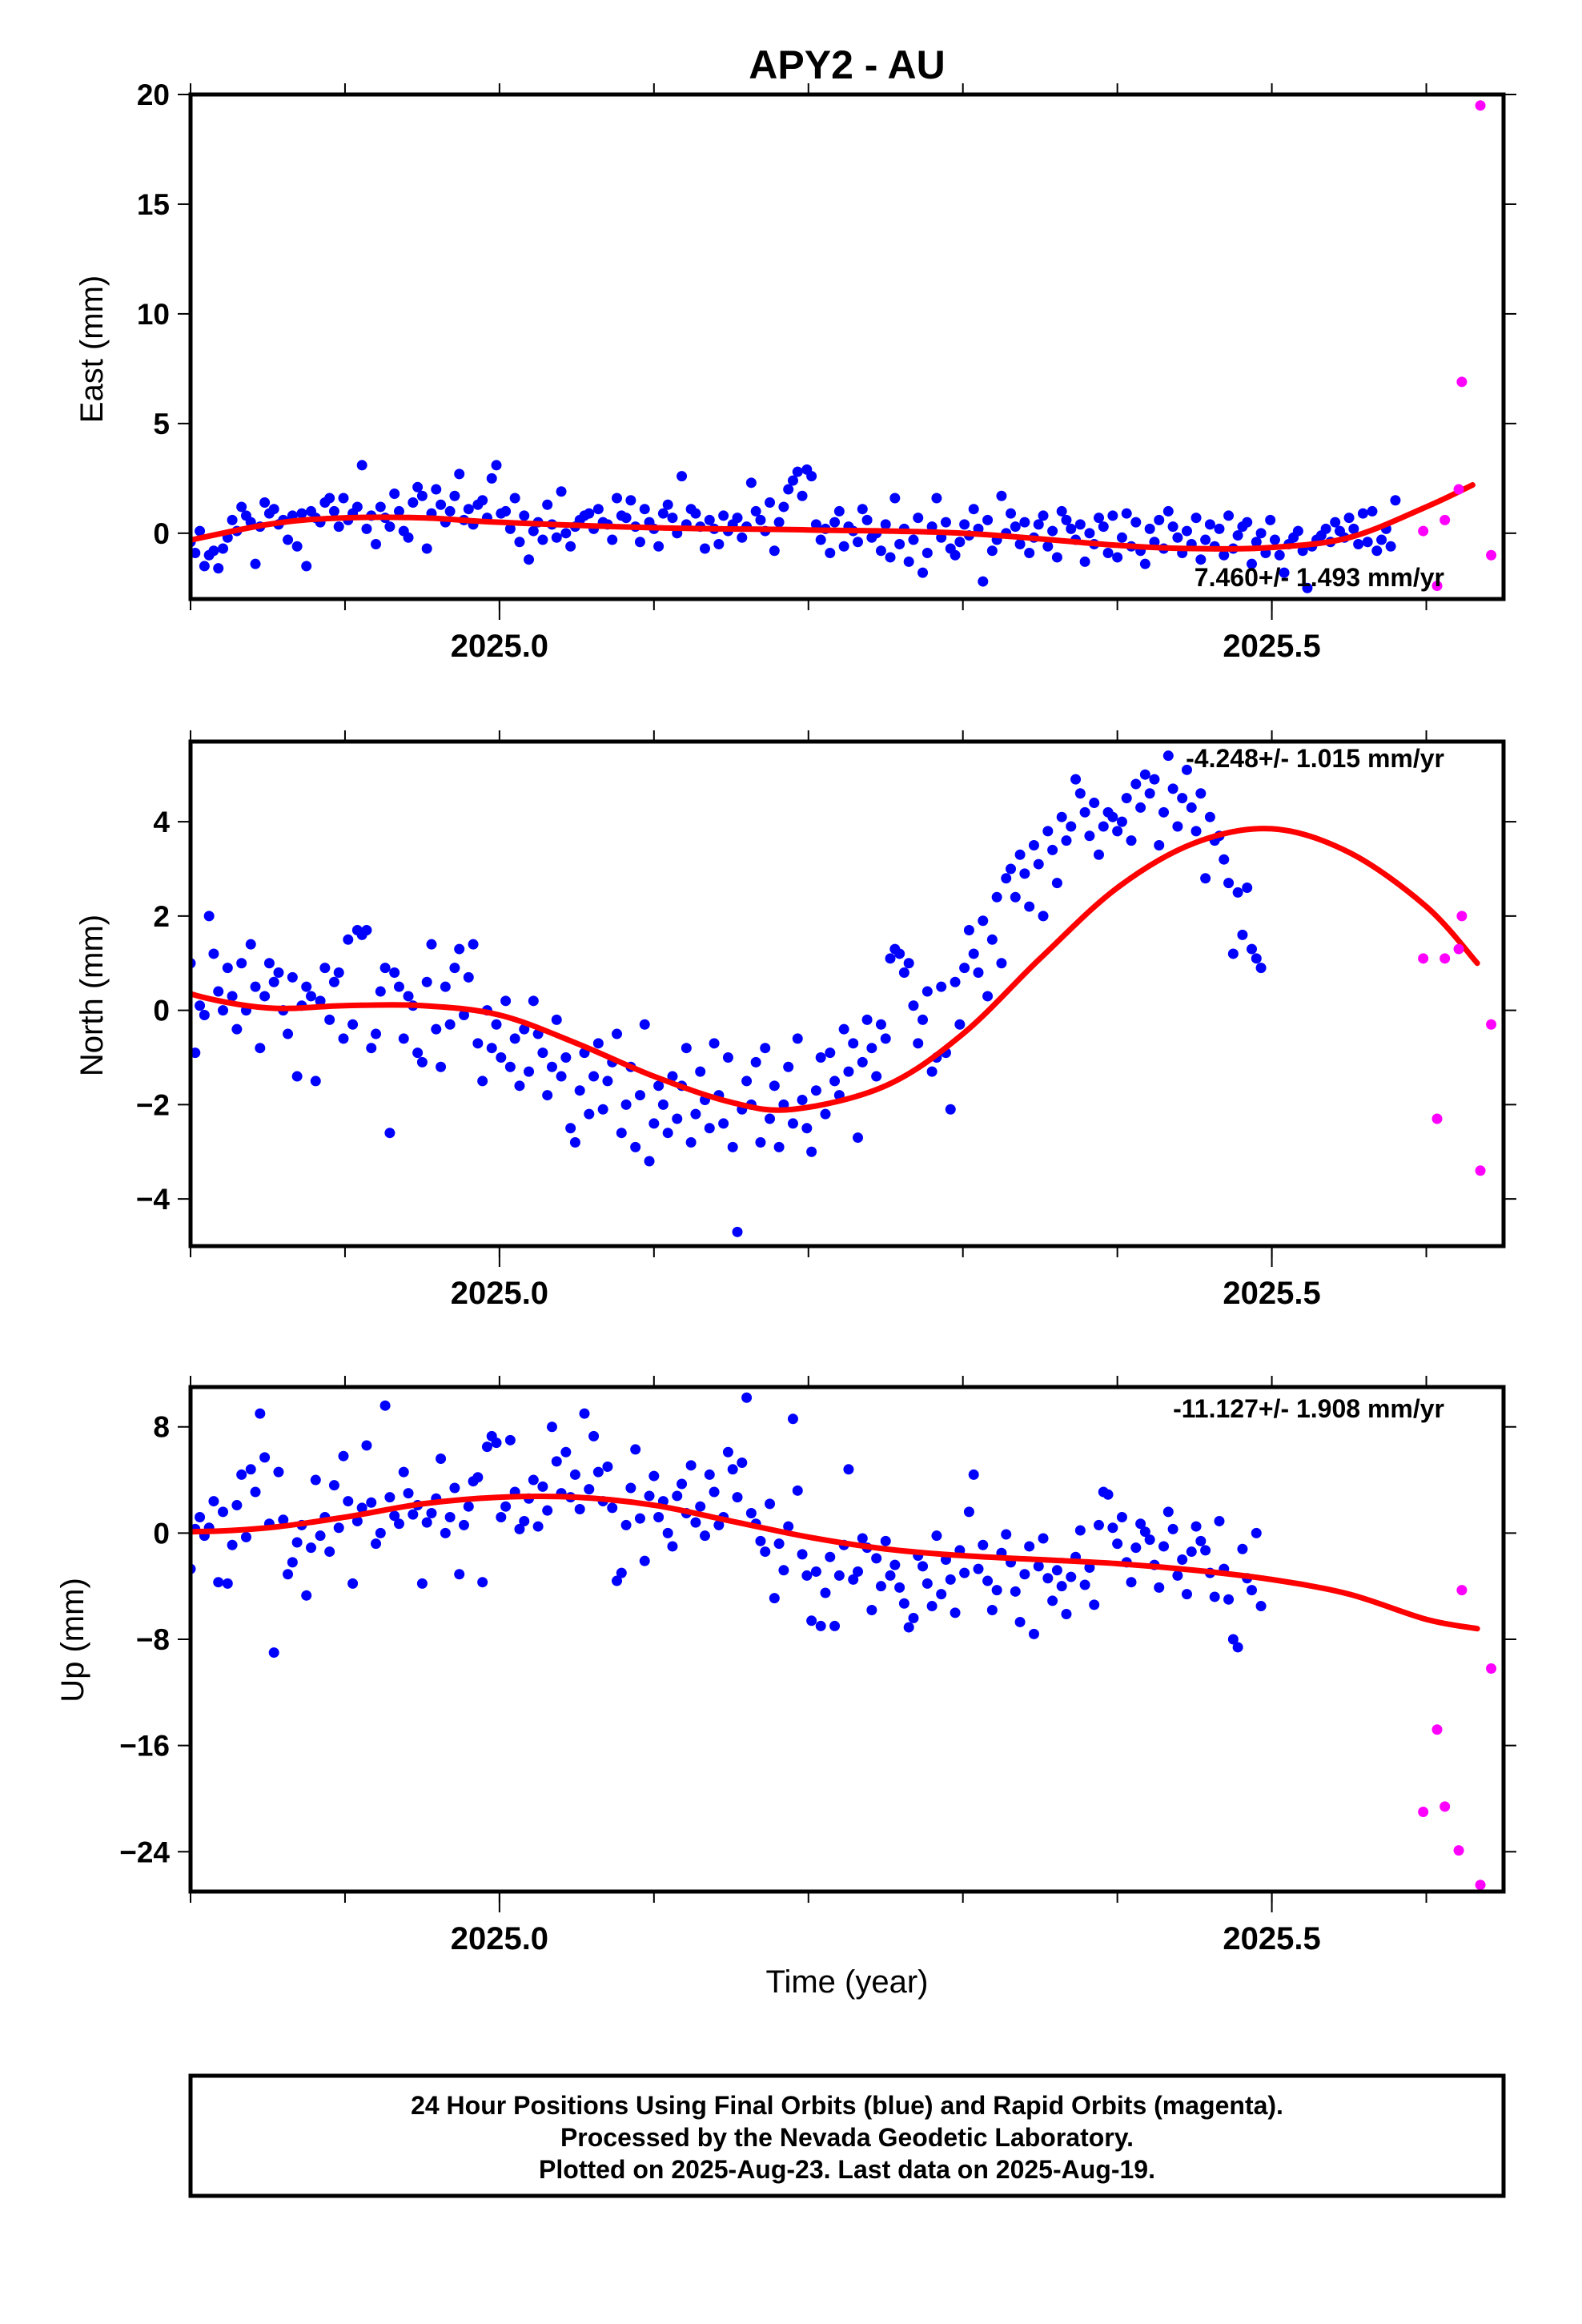 The image size is (1582, 2324). Describe the element at coordinates (1272, 646) in the screenshot. I see `east-x-tick-label: 2025.5` at that location.